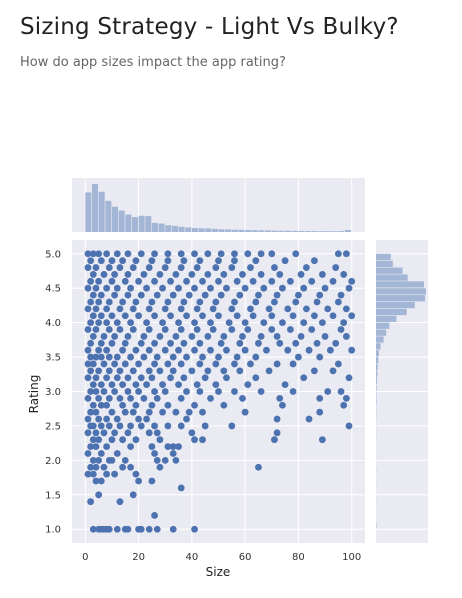 Image resolution: width=462 pixels, height=598 pixels. What do you see at coordinates (218, 572) in the screenshot?
I see `x-axis-label: Size` at bounding box center [218, 572].